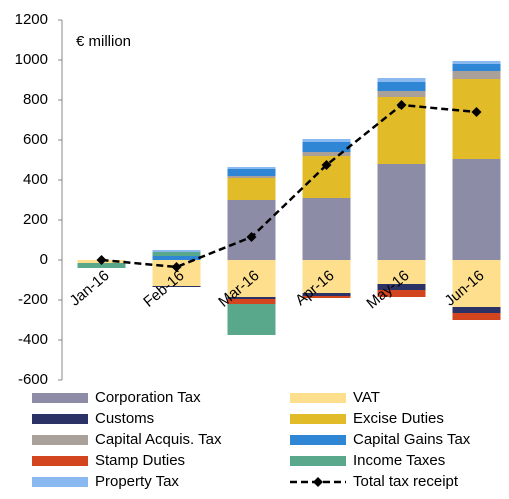 The image size is (509, 499). Describe the element at coordinates (137, 481) in the screenshot. I see `legend-label: Property Tax` at that location.